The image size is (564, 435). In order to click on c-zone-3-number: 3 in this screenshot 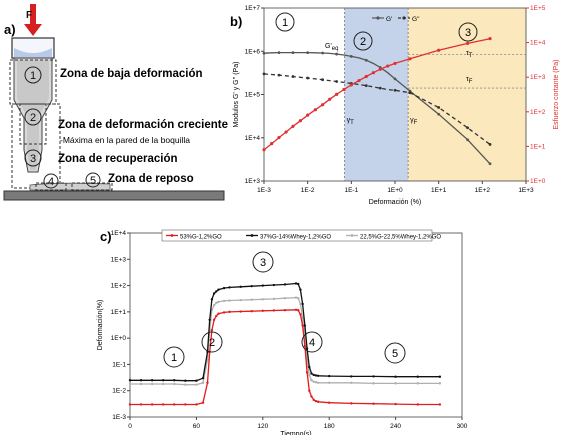, I will do `click(263, 263)`.